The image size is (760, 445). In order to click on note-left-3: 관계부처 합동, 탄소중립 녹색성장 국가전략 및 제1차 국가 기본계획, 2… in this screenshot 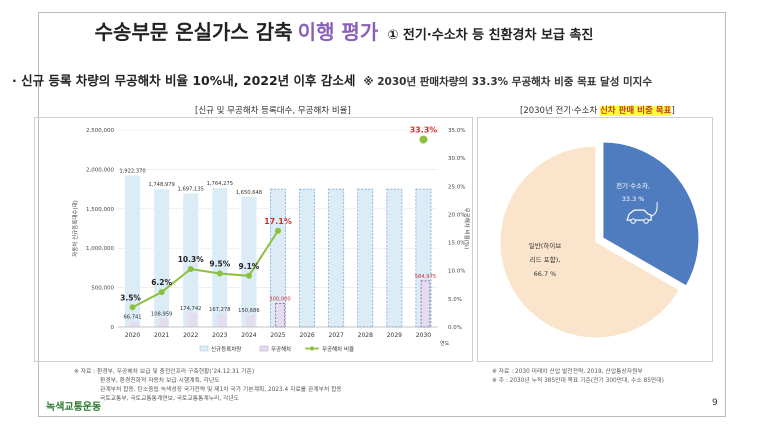, I will do `click(221, 390)`.